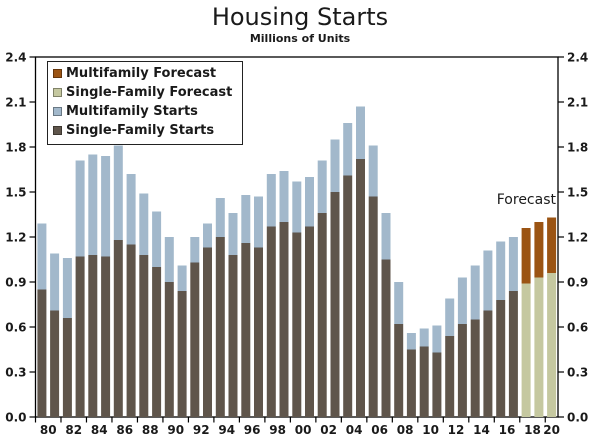 The image size is (600, 445). What do you see at coordinates (42, 353) in the screenshot?
I see `bar-1980-single_family` at bounding box center [42, 353].